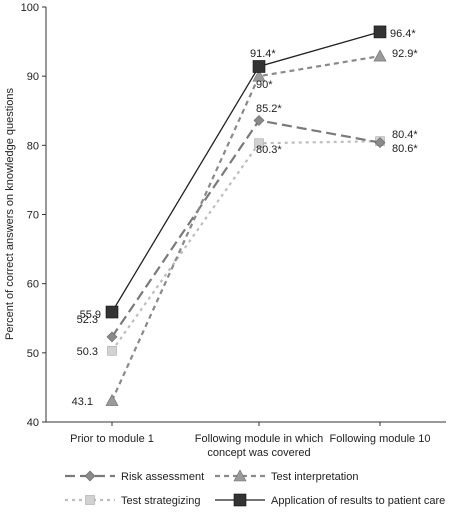 This screenshot has height=513, width=450. I want to click on data-label: 90*, so click(264, 85).